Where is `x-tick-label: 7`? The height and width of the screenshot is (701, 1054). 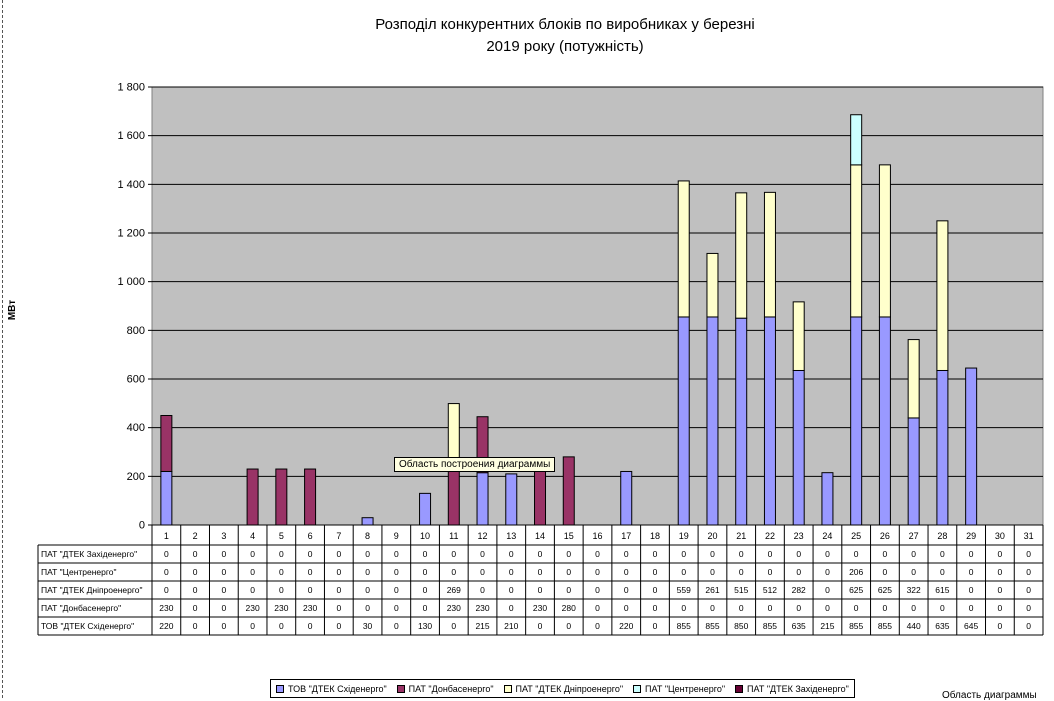
x-tick-label: 7 is located at coordinates (338, 536).